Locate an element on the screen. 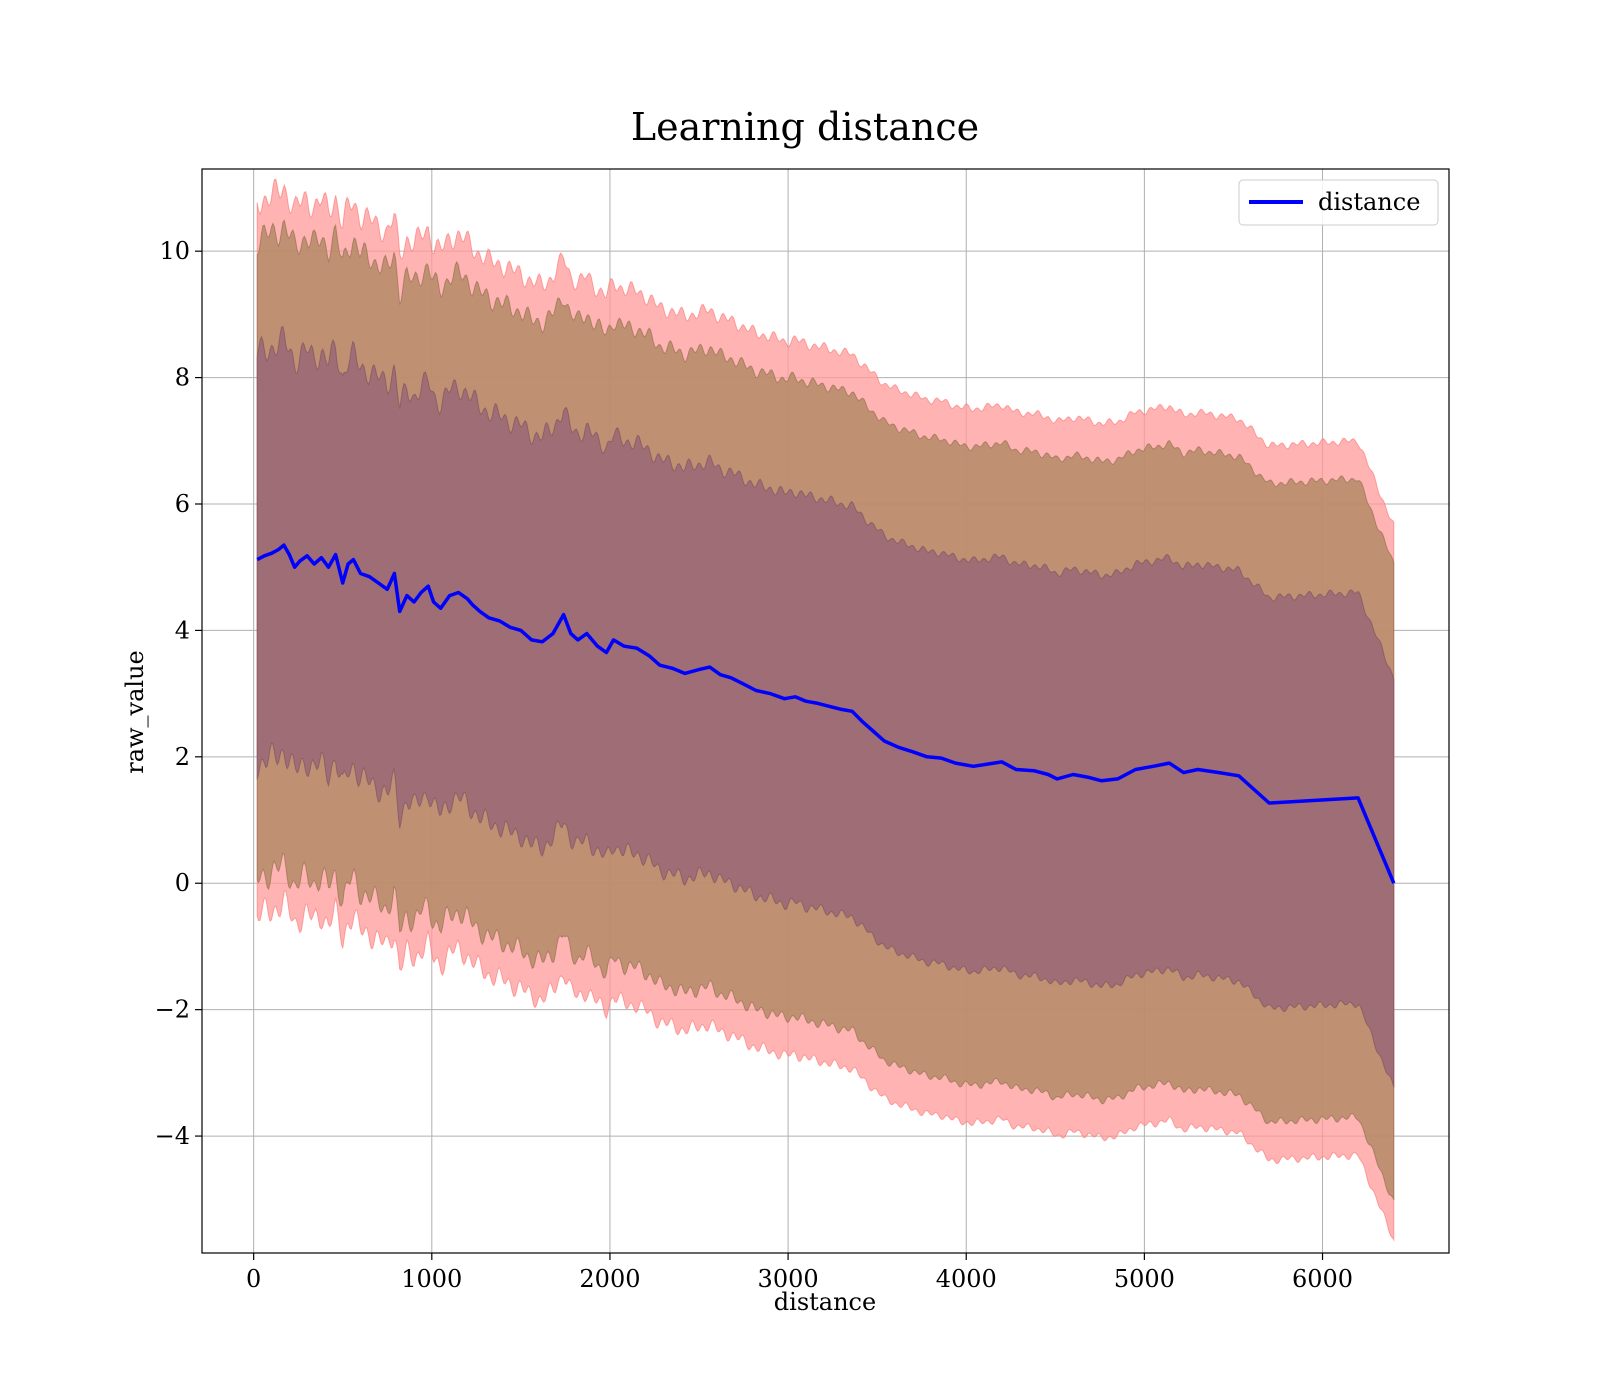  x-tick-label: 0 is located at coordinates (253, 1279).